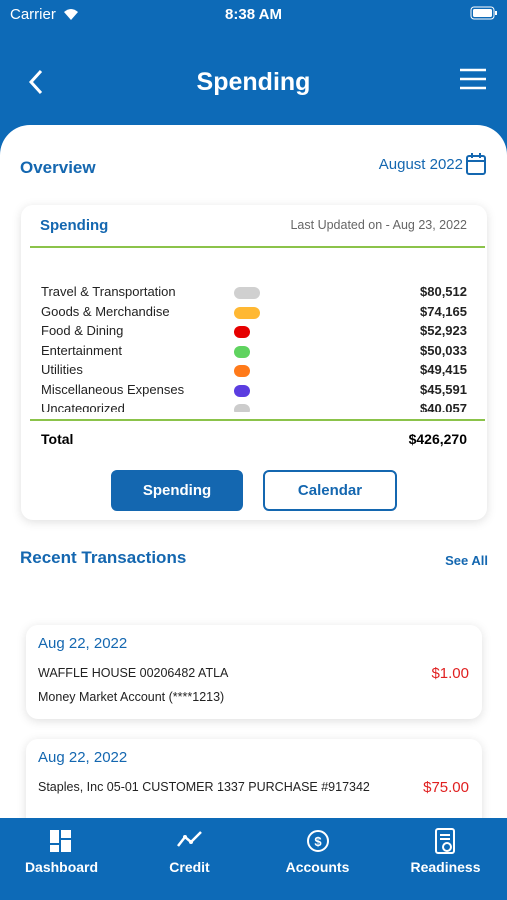  I want to click on dashboard-icon, so click(60, 841).